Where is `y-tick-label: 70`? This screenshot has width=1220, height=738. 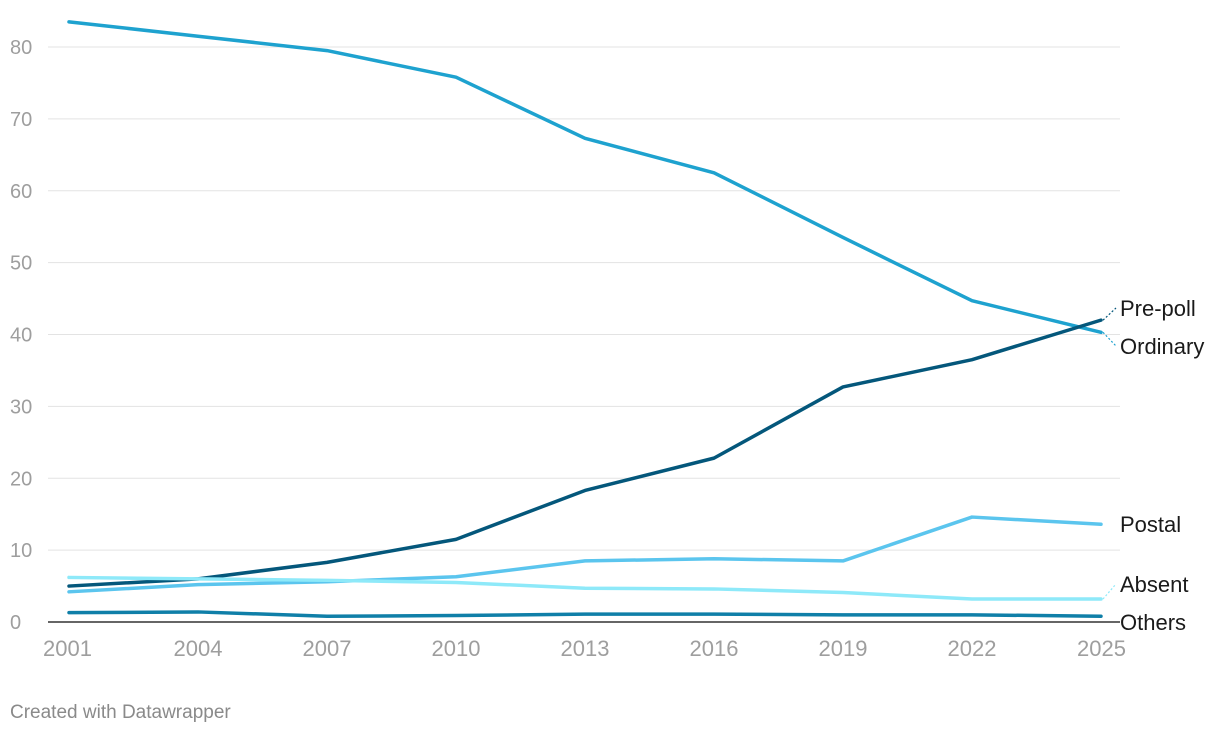 y-tick-label: 70 is located at coordinates (21, 120).